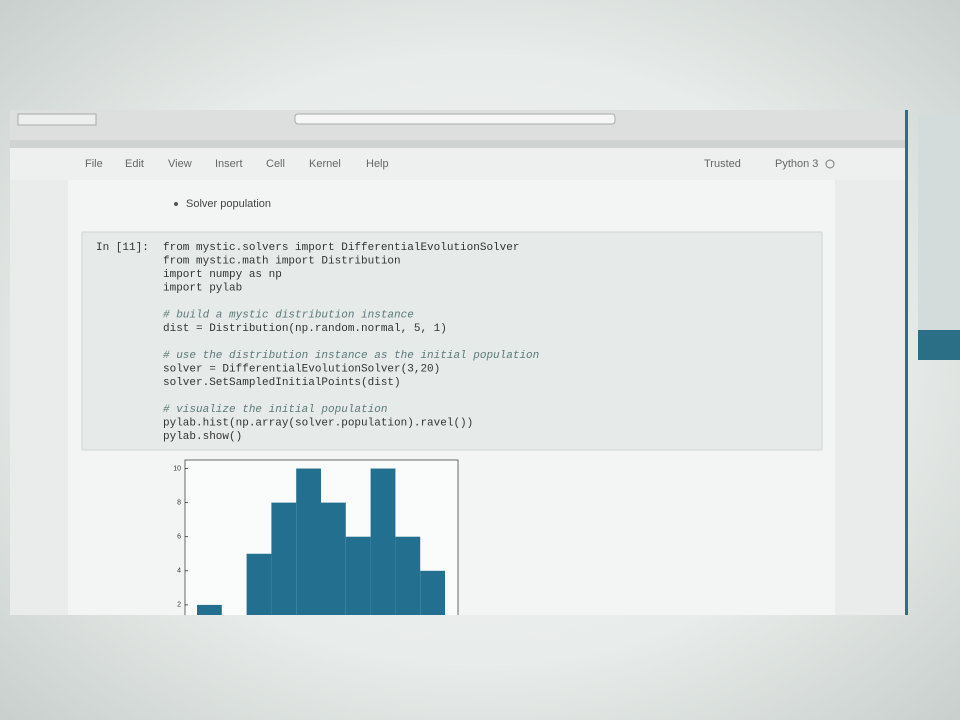 The height and width of the screenshot is (720, 960). I want to click on window-edge, so click(906, 362).